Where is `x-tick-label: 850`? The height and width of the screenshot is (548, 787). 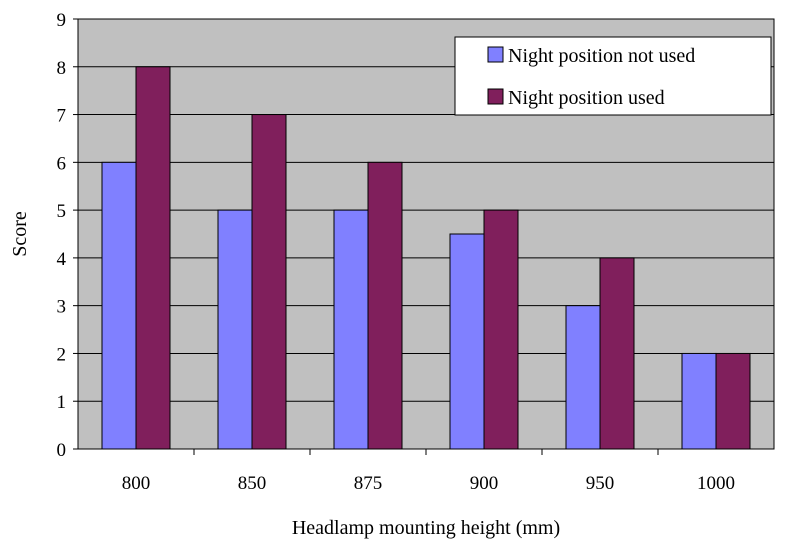
x-tick-label: 850 is located at coordinates (252, 483).